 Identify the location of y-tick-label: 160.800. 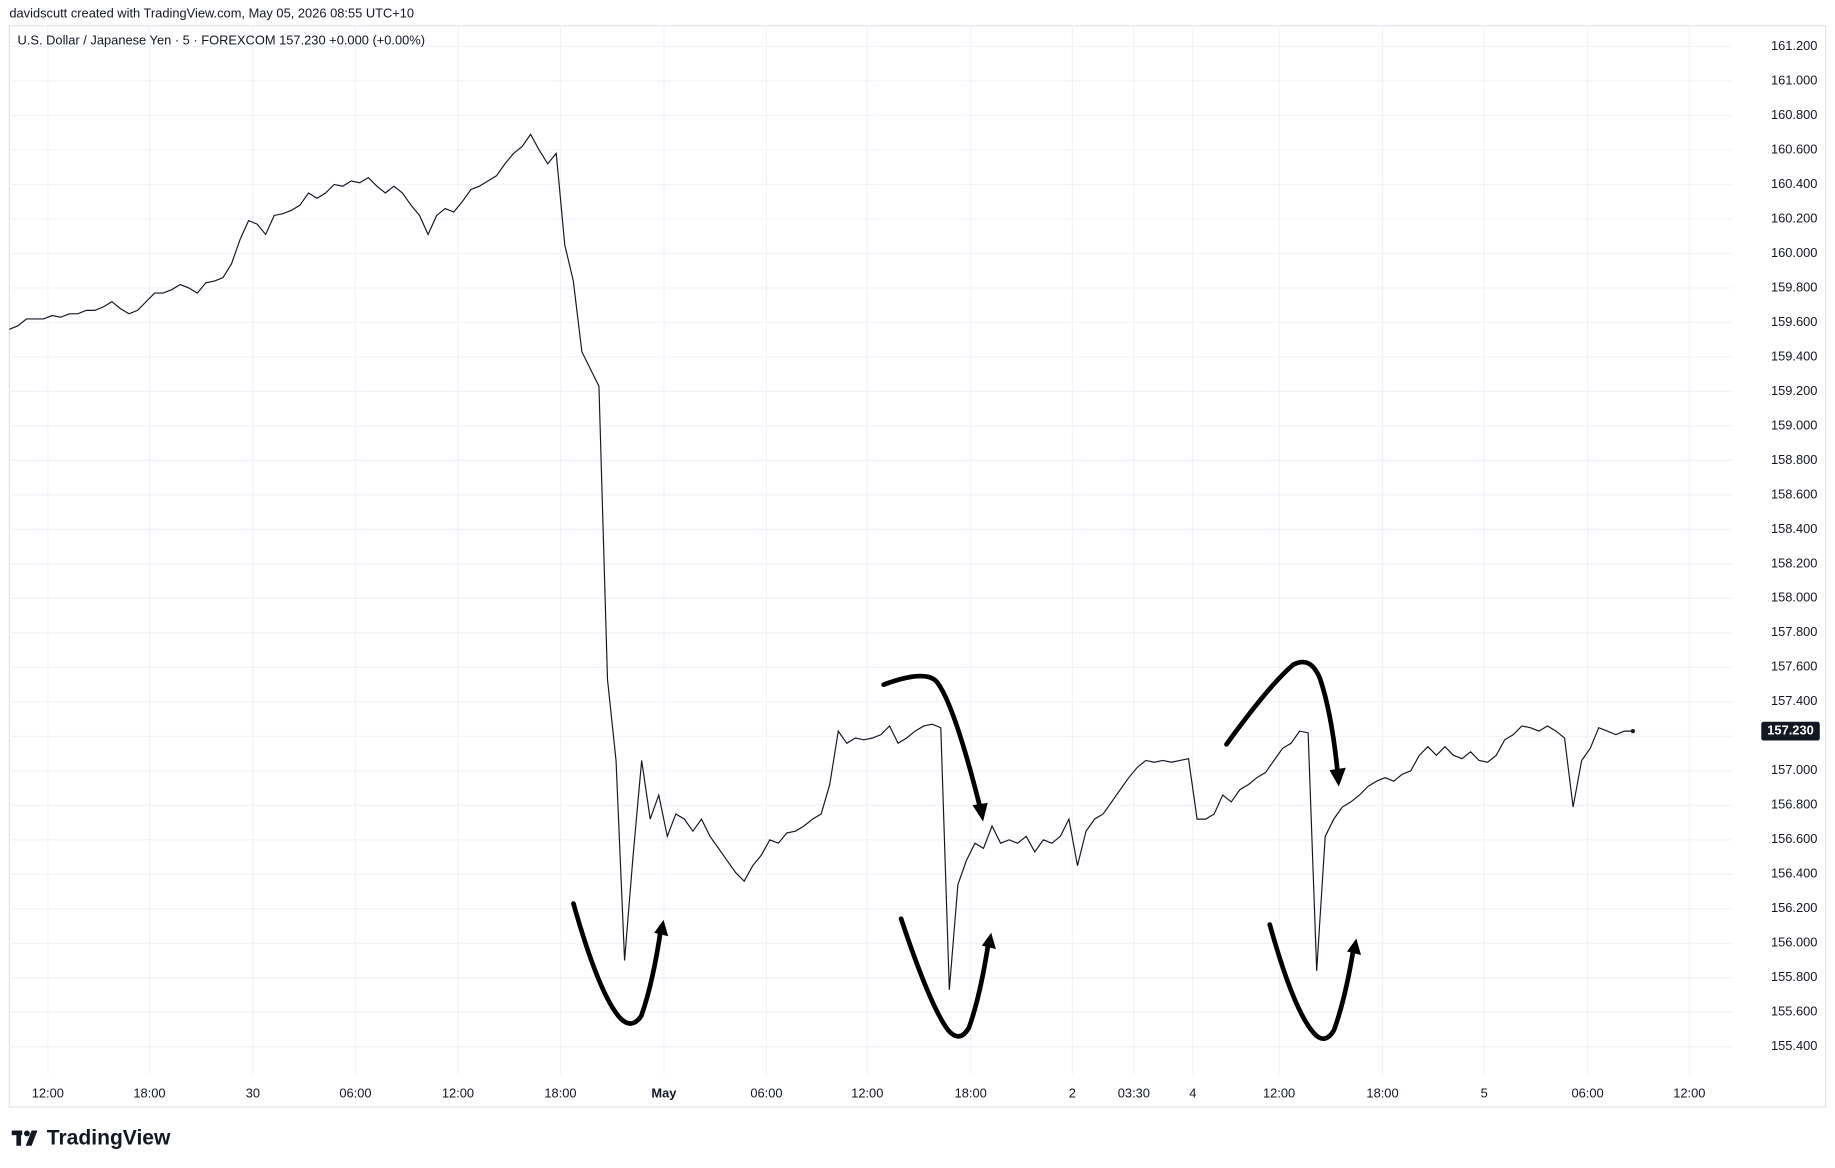
(1794, 114).